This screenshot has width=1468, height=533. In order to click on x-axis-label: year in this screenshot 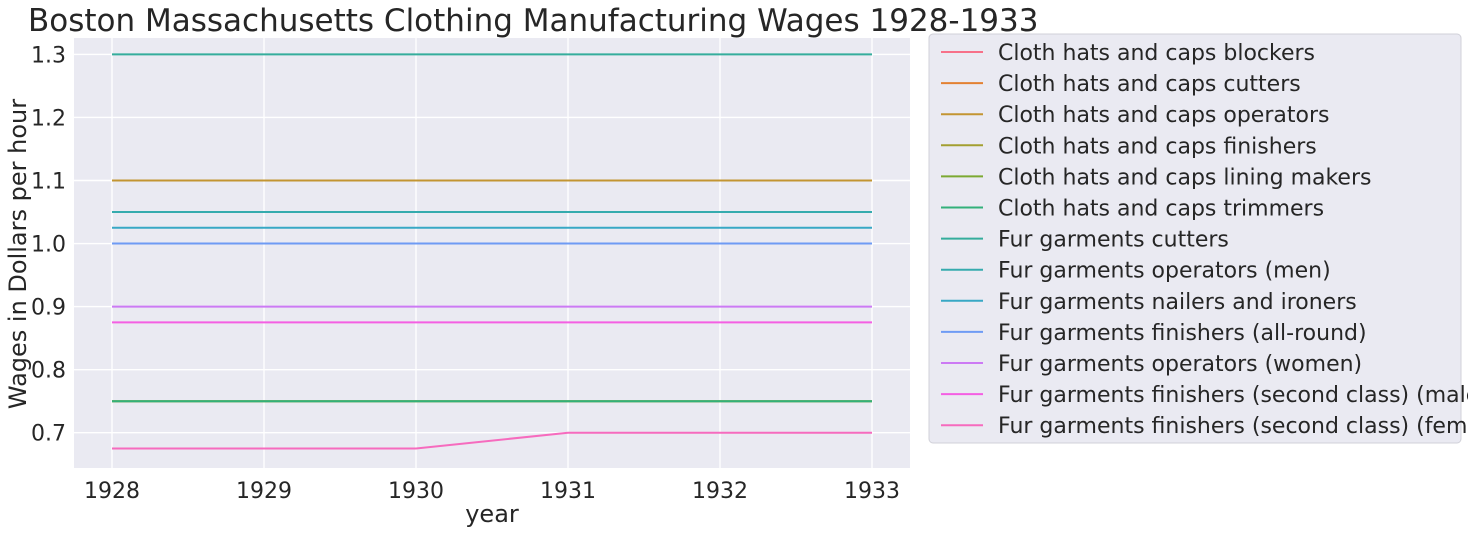, I will do `click(492, 514)`.